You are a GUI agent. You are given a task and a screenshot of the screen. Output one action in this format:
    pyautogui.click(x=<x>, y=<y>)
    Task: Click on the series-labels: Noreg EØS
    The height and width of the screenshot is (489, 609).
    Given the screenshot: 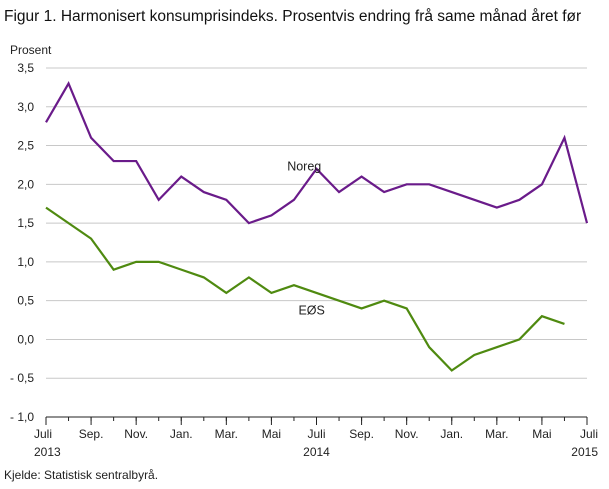 What is the action you would take?
    pyautogui.click(x=306, y=238)
    